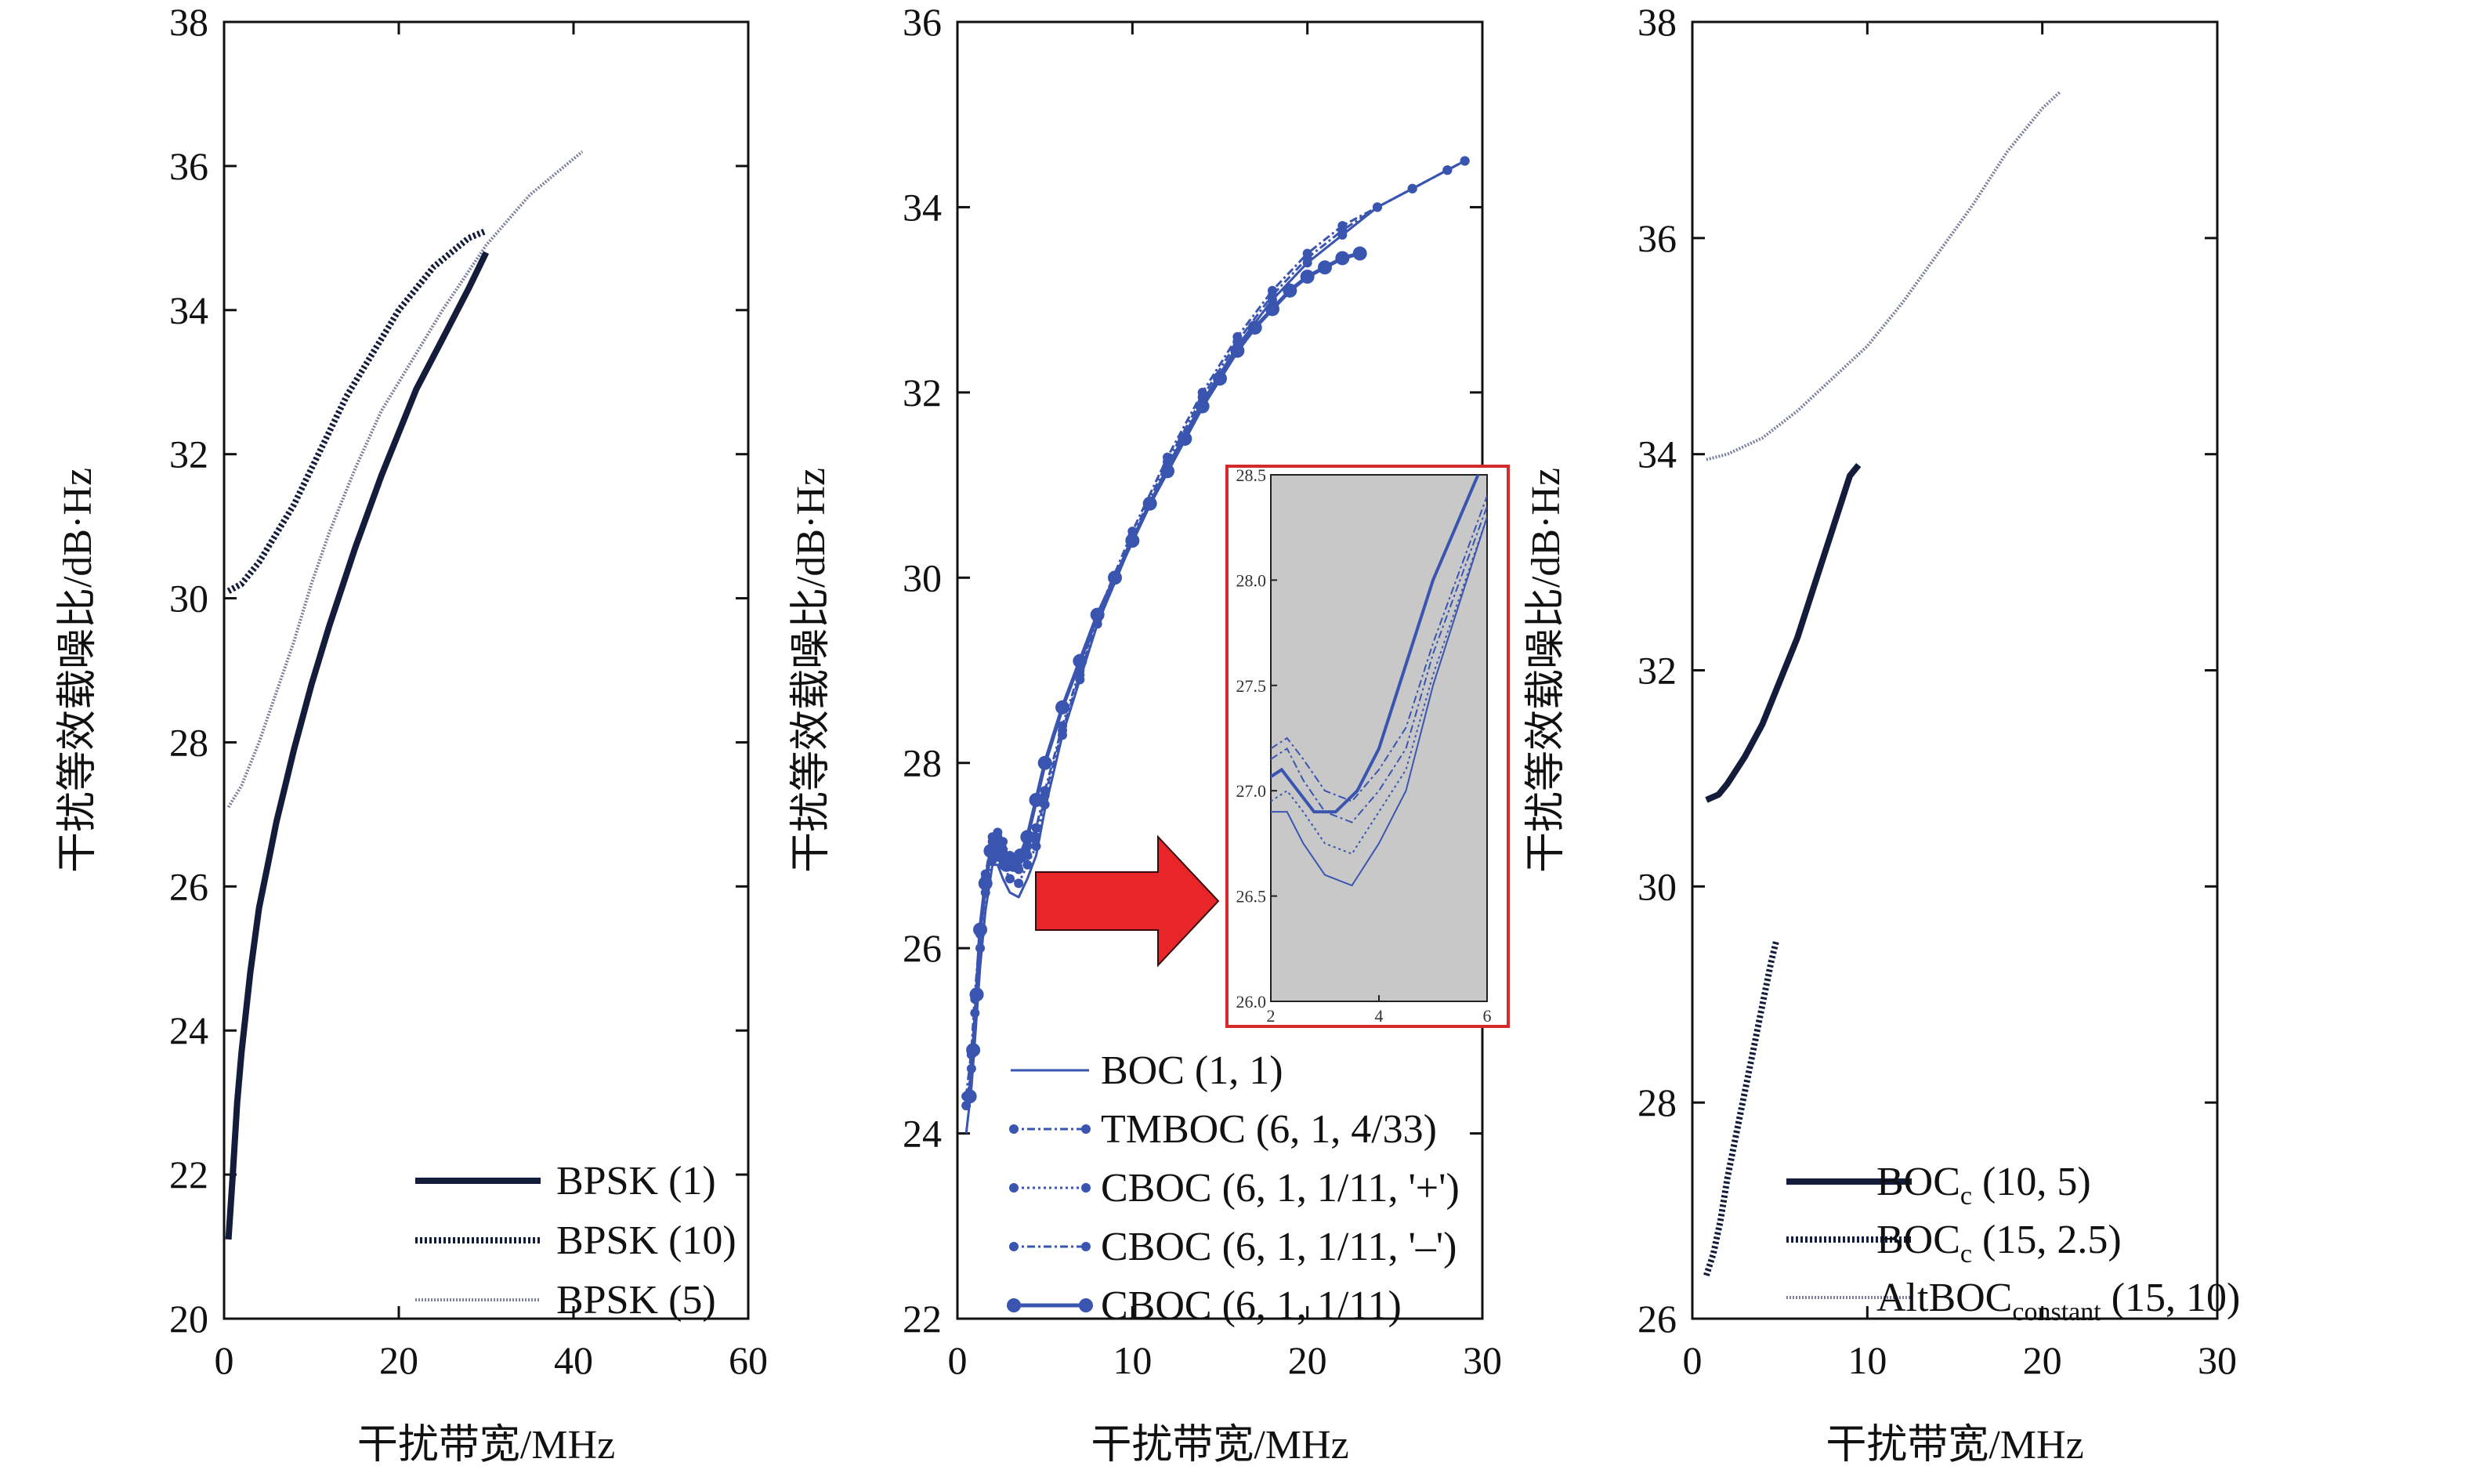 The image size is (2468, 1484). Describe the element at coordinates (748, 1360) in the screenshot. I see `x-tick-label: 60` at that location.